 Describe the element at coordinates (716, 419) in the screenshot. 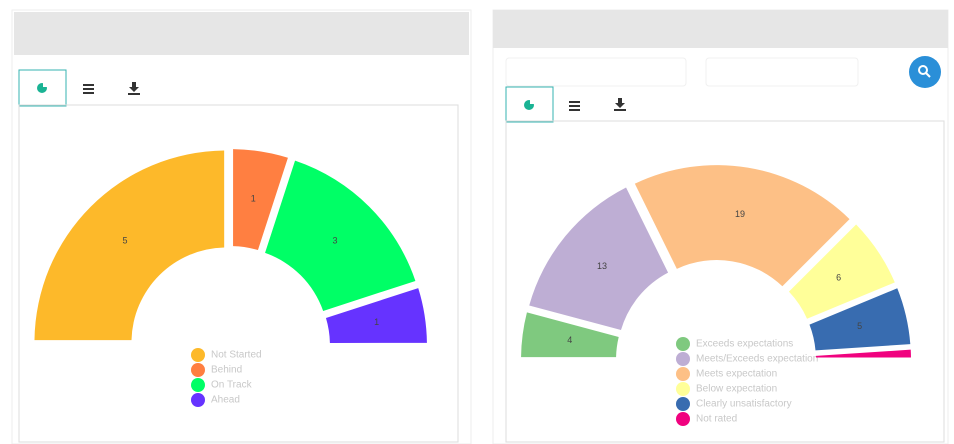

I see `legend-label: Not rated` at that location.